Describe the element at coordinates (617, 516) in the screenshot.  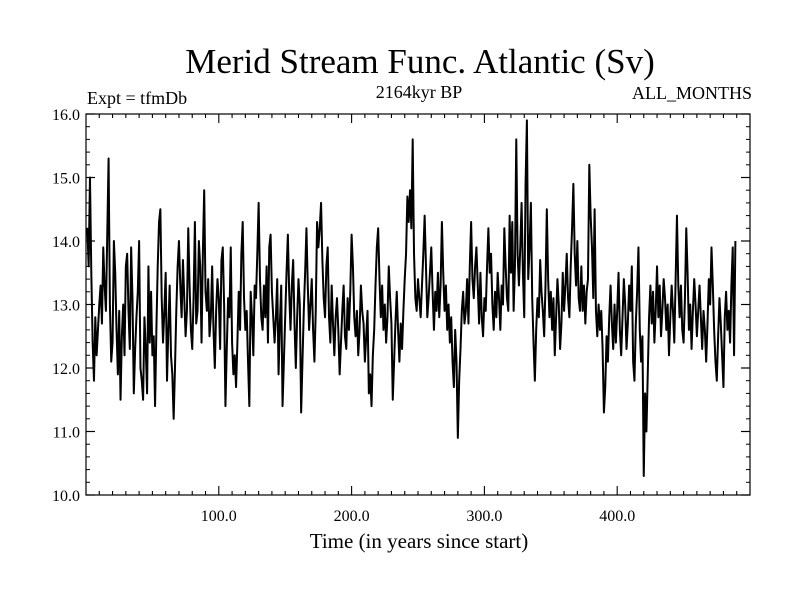
I see `x-tick-label: 400.0` at that location.